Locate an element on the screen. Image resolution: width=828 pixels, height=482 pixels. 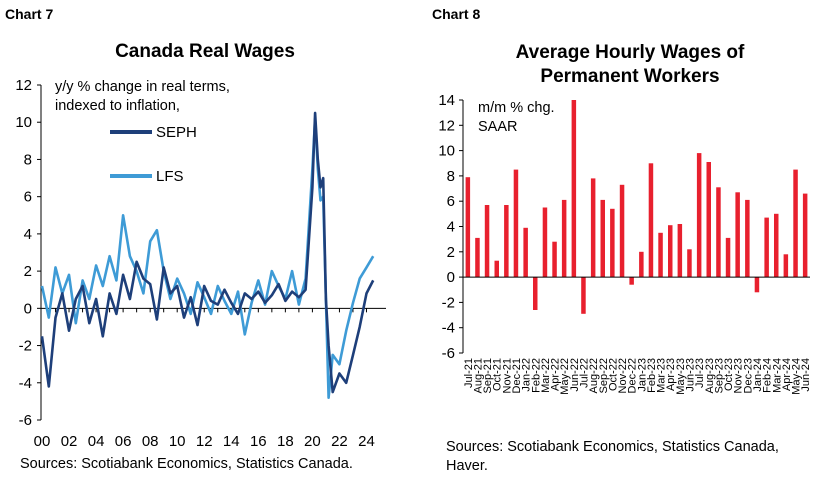
chart7-x-tick-label: 04 is located at coordinates (96, 441).